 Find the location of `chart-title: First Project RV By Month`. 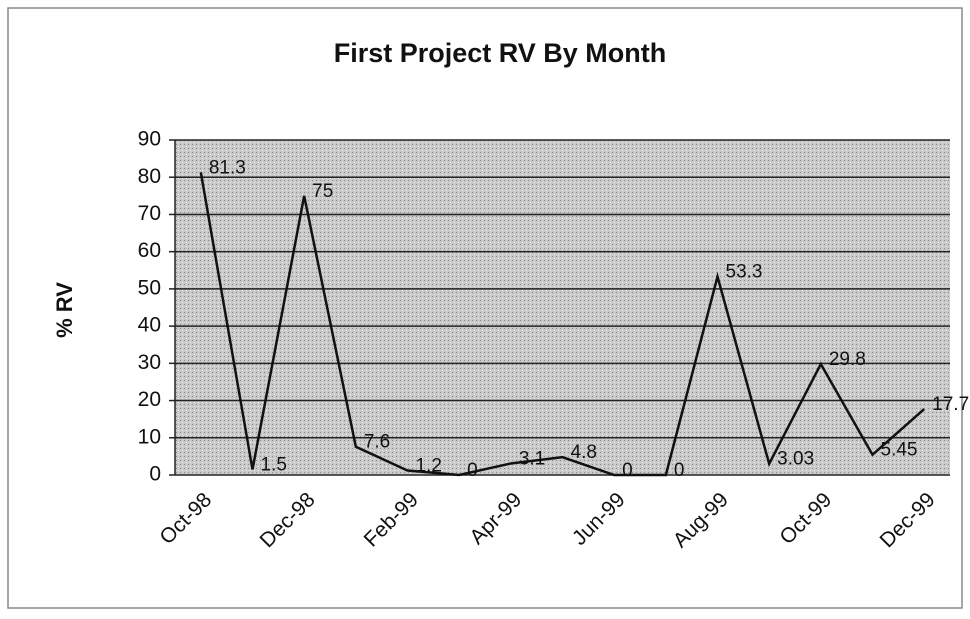

chart-title: First Project RV By Month is located at coordinates (500, 53).